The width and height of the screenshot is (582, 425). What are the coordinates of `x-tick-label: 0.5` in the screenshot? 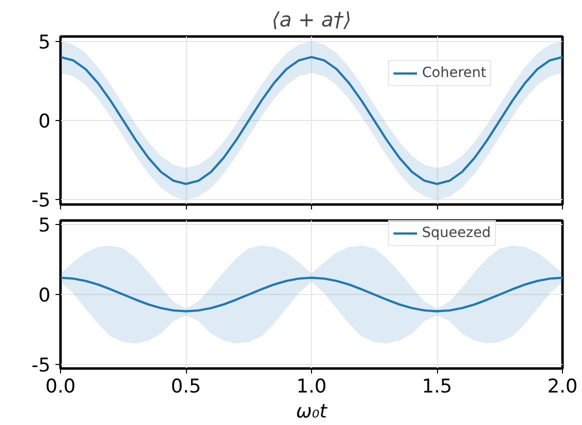 It's located at (186, 387).